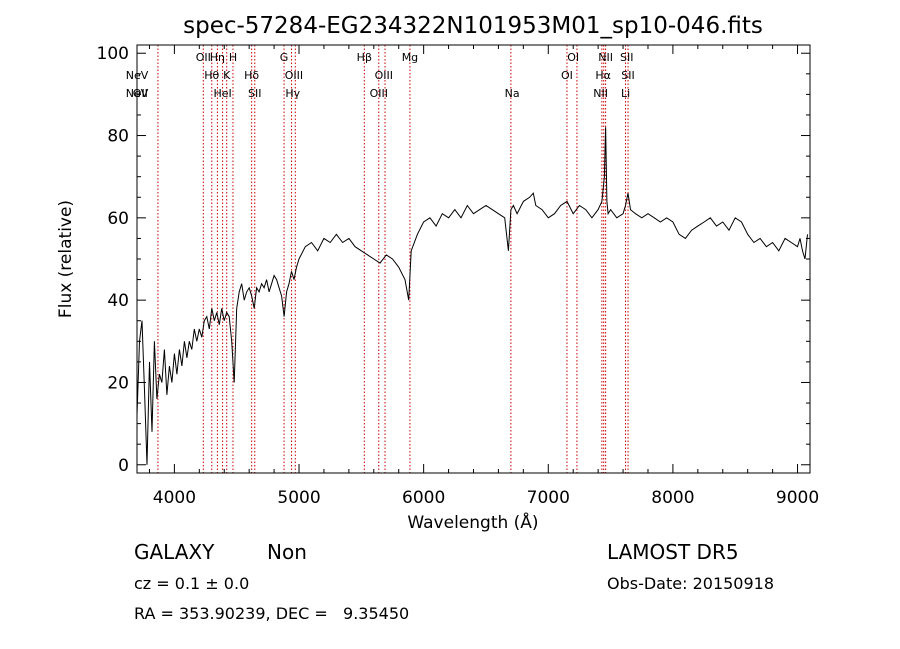 The width and height of the screenshot is (900, 649). I want to click on x-tick-label: 6000, so click(423, 498).